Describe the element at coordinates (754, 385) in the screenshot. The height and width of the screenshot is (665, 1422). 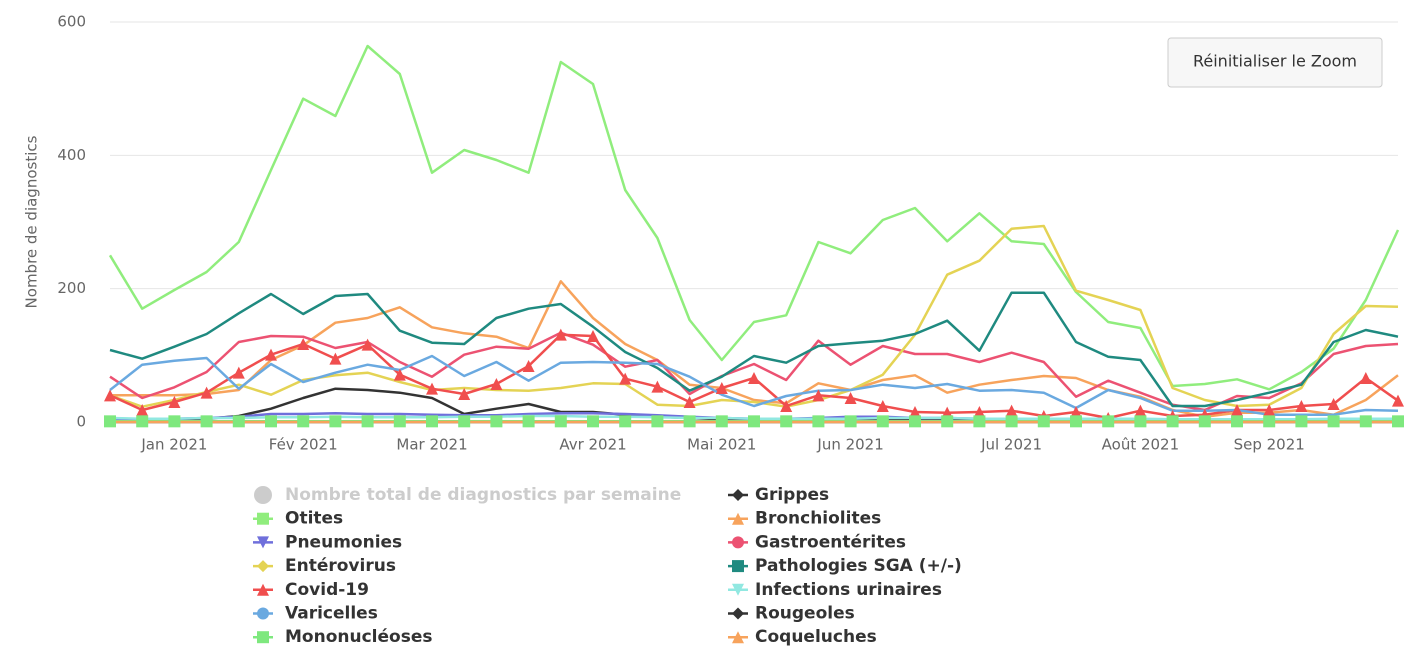
I see `series-line` at that location.